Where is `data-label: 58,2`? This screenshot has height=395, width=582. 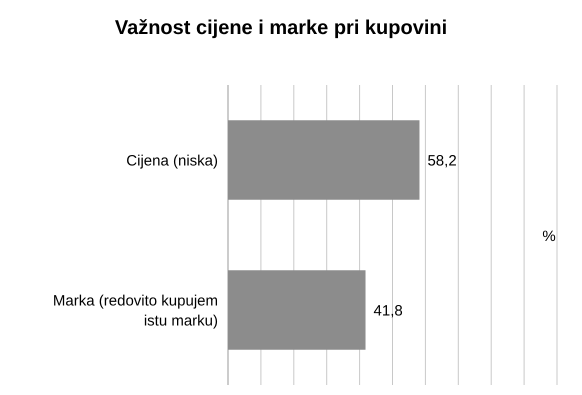 data-label: 58,2 is located at coordinates (442, 161).